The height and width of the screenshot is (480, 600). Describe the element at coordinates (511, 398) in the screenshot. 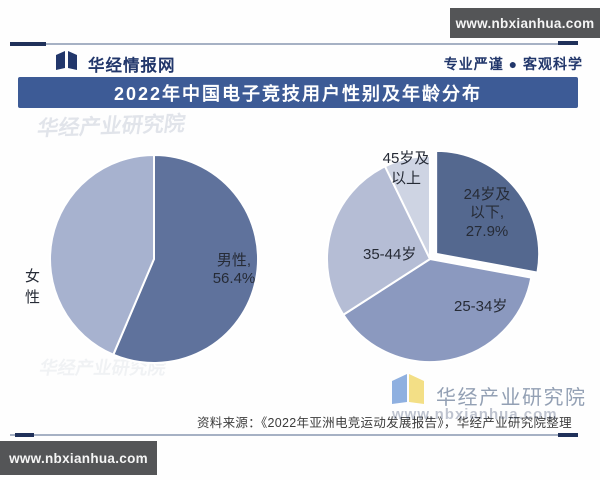

I see `agency-brandmark-text: 华经产业研究院` at that location.